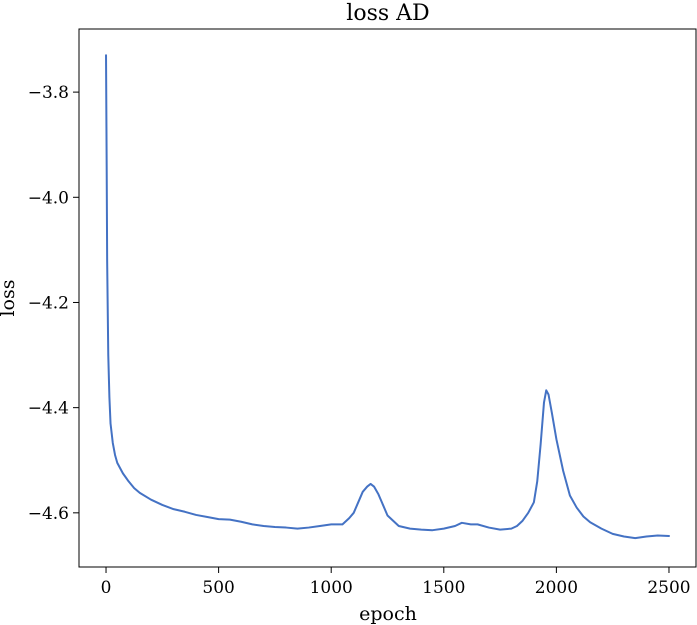  What do you see at coordinates (331, 588) in the screenshot?
I see `x-tick-label: 1000` at bounding box center [331, 588].